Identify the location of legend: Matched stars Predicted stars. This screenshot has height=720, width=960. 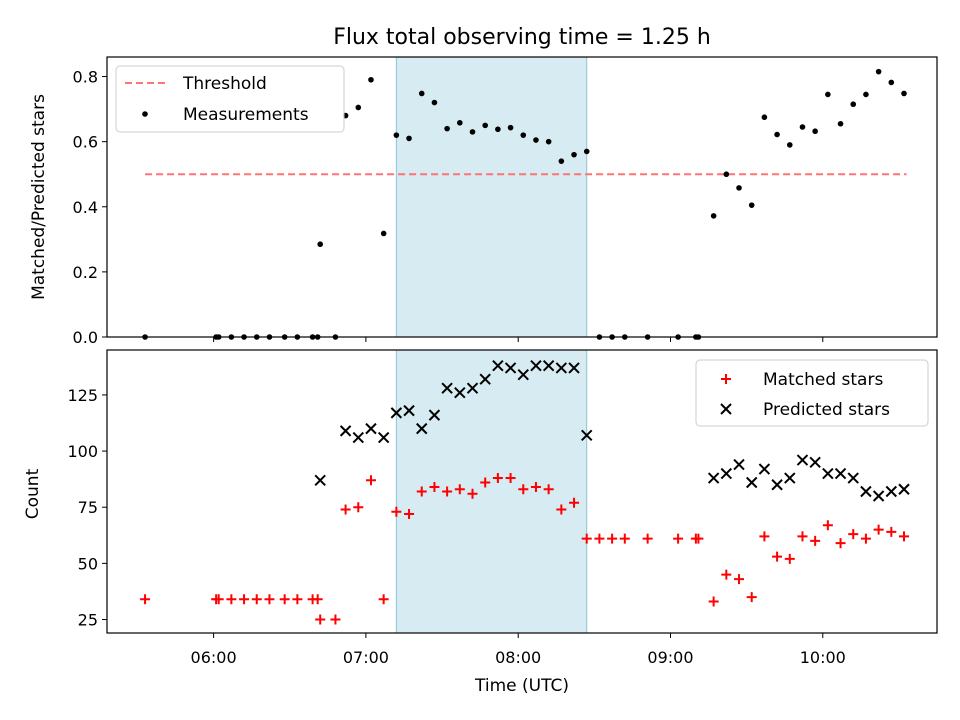
(812, 393).